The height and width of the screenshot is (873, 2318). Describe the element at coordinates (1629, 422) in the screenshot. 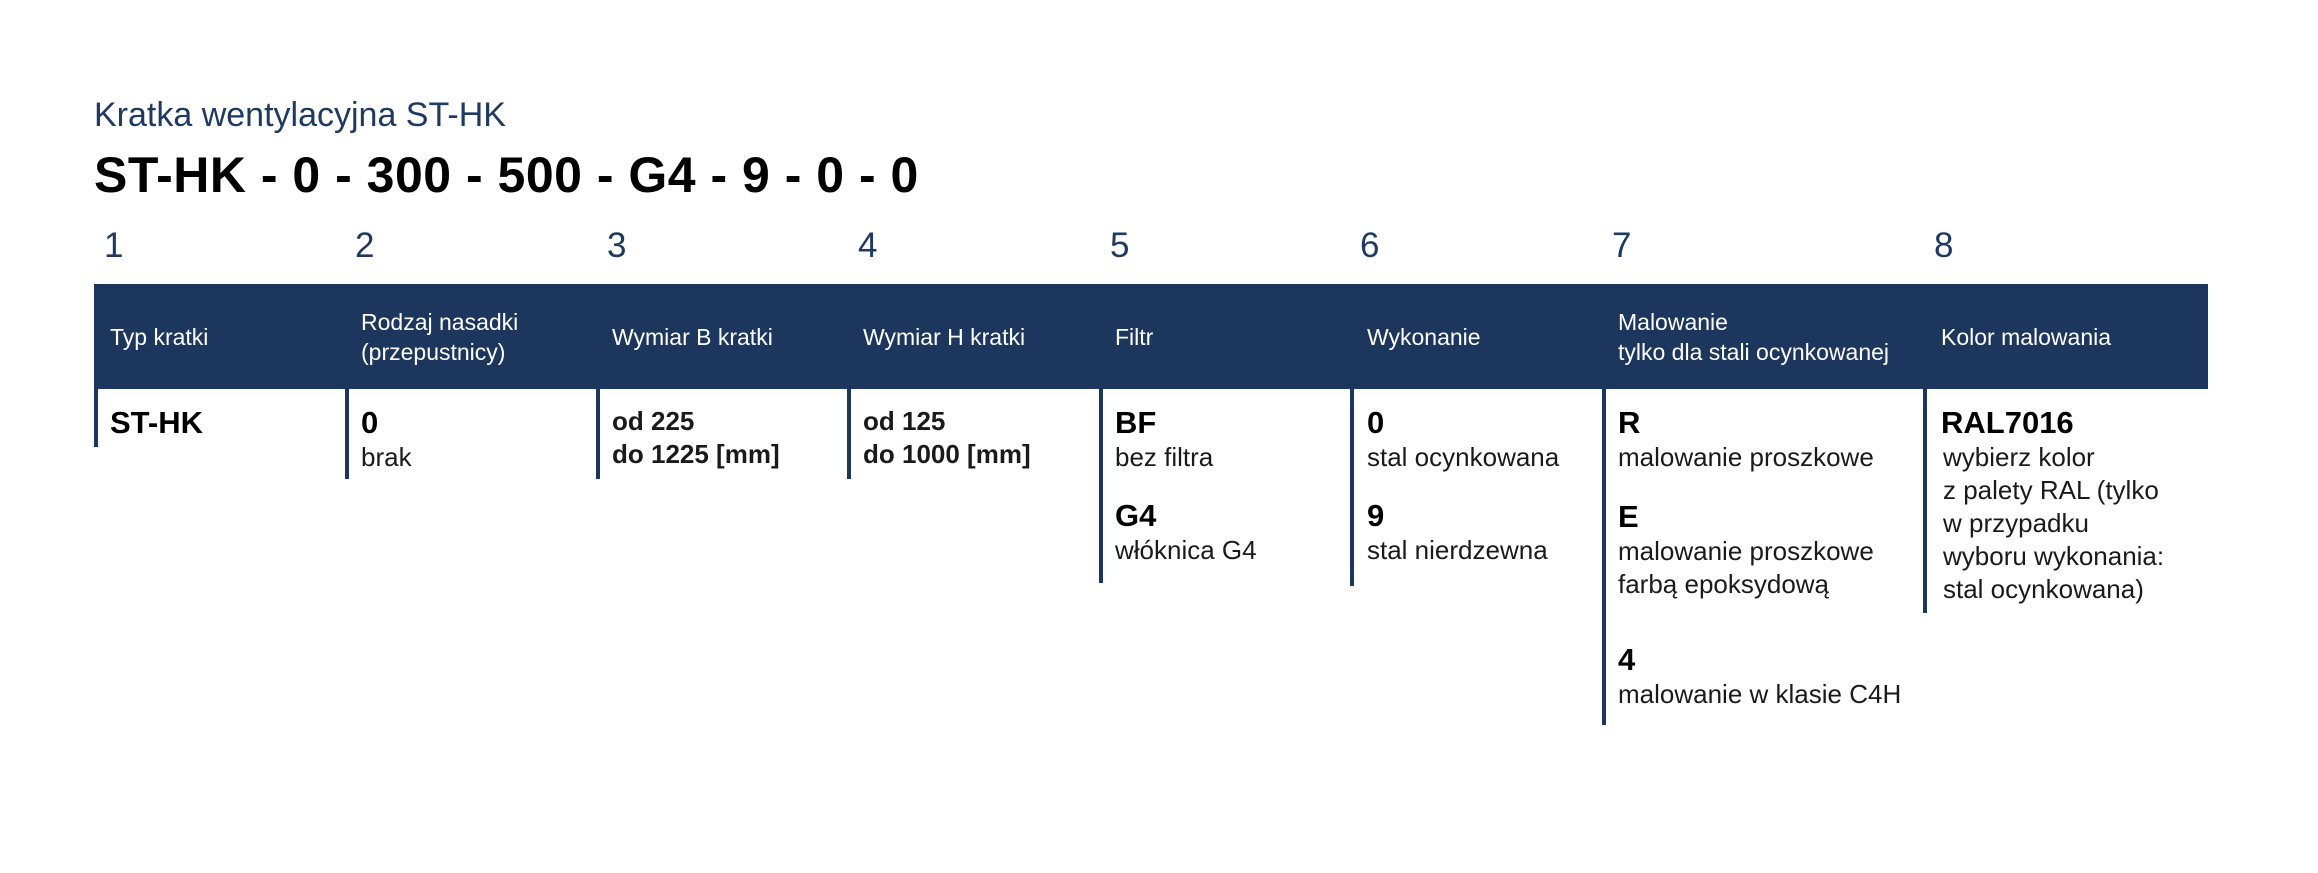

I see `option-value: R` at that location.